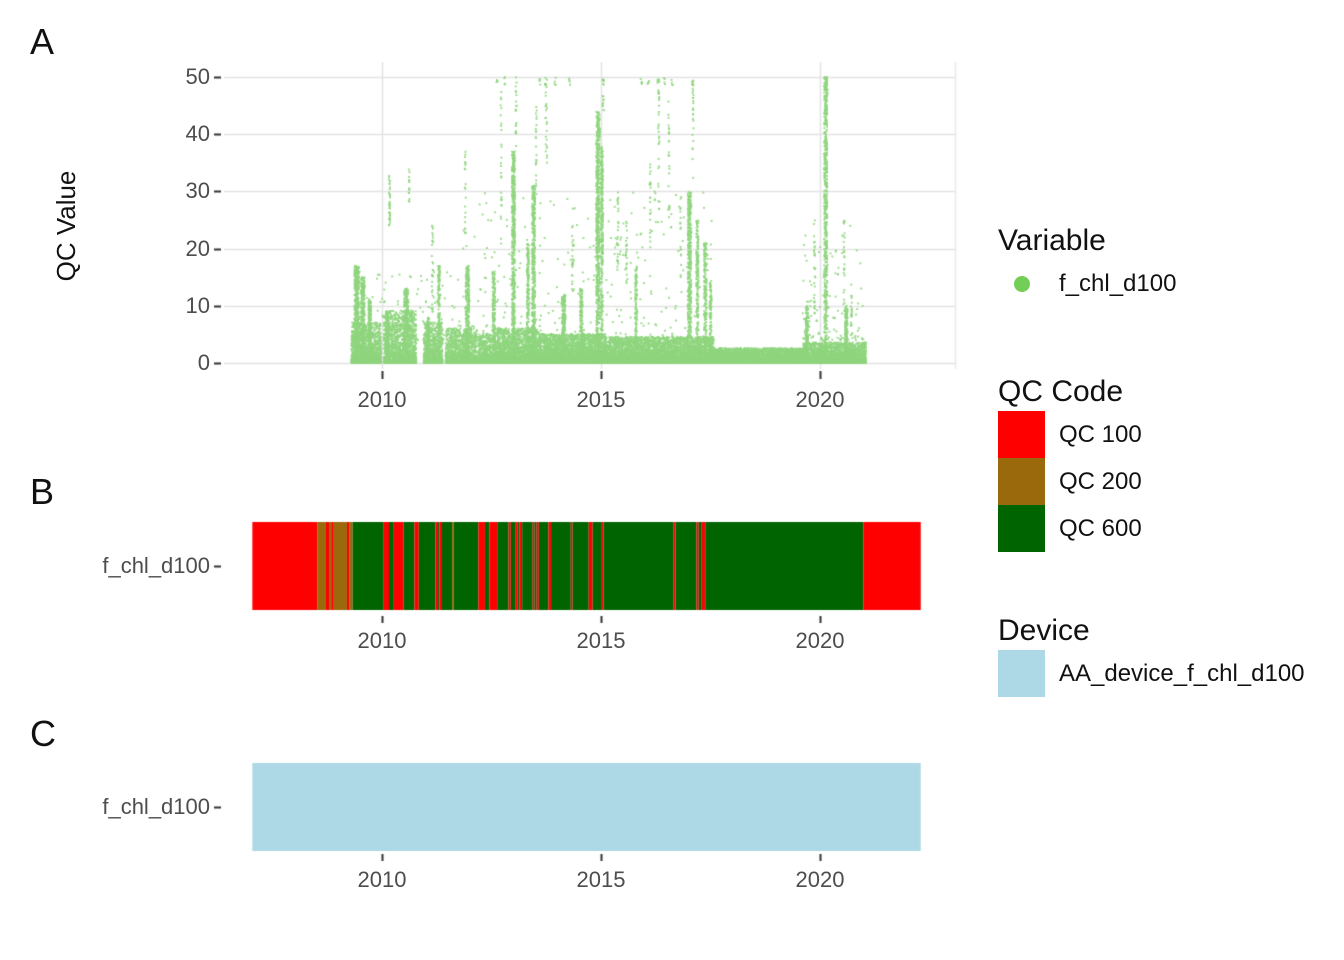 The height and width of the screenshot is (960, 1344). I want to click on legend-device-title: Device, so click(1044, 630).